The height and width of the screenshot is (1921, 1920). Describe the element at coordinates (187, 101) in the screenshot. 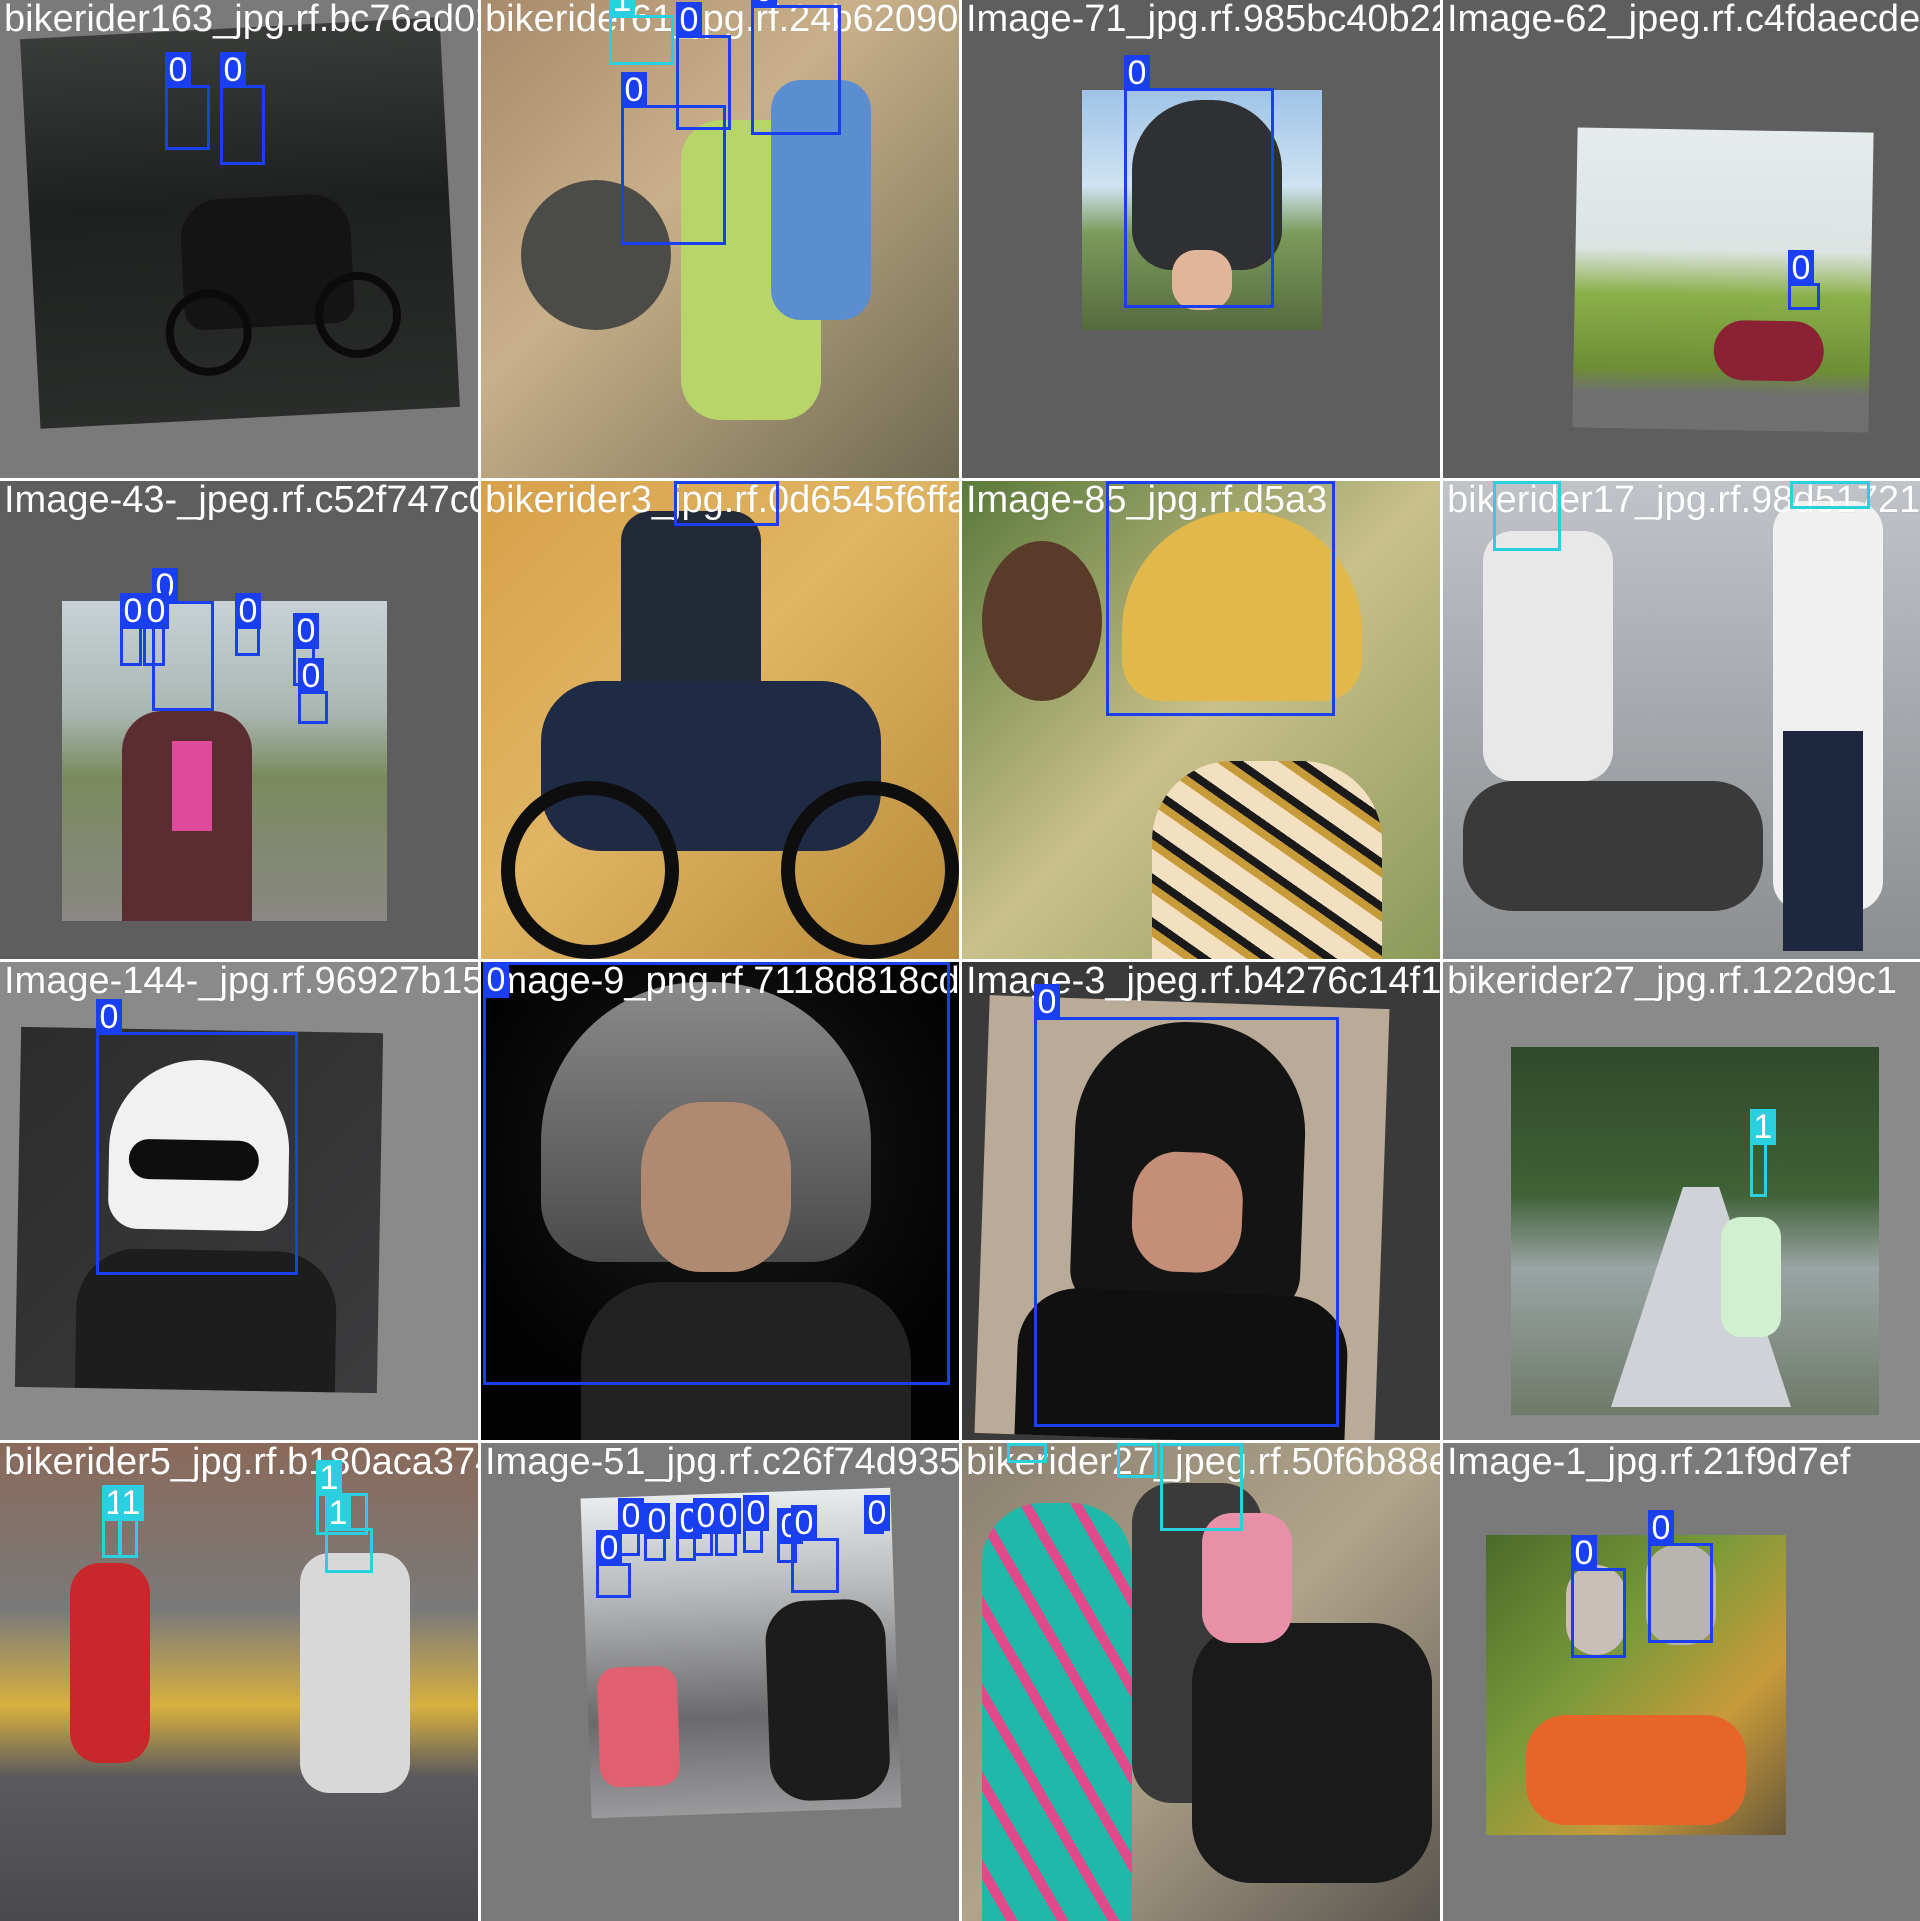

I see `tile-1-box-1: 0` at that location.